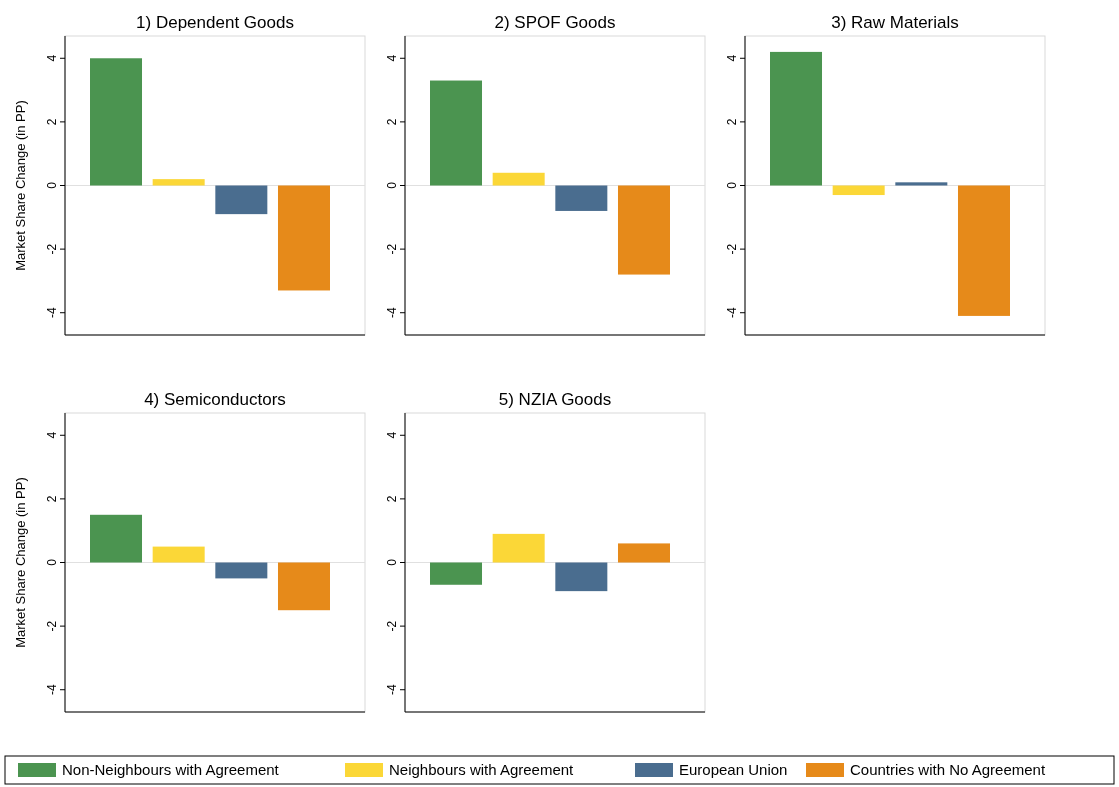 This screenshot has width=1119, height=787. Describe the element at coordinates (895, 22) in the screenshot. I see `chart-title: 3) Raw Materials` at that location.